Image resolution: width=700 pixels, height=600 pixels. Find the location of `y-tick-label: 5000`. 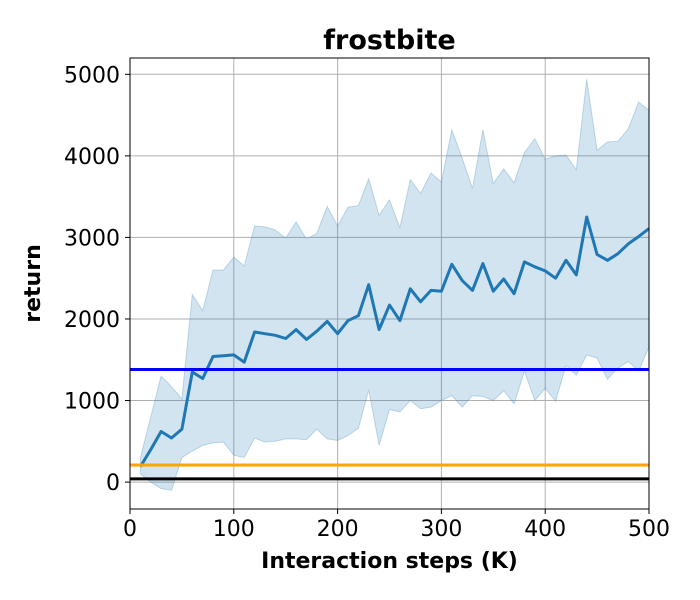

y-tick-label: 5000 is located at coordinates (92, 75).